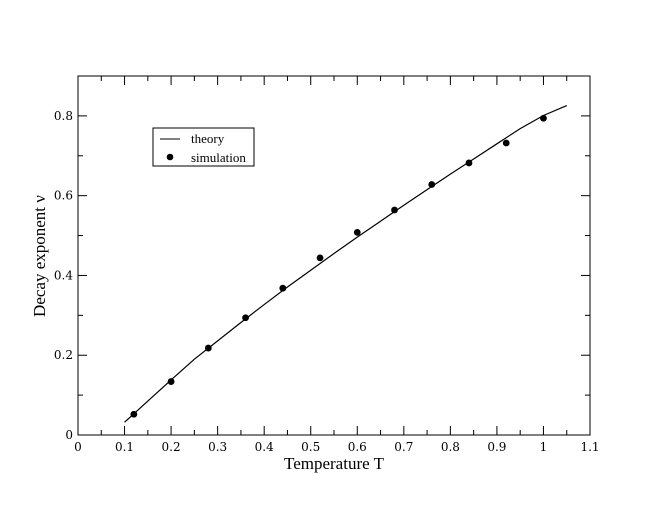 This screenshot has height=513, width=664. I want to click on x-tick-label: 0, so click(78, 447).